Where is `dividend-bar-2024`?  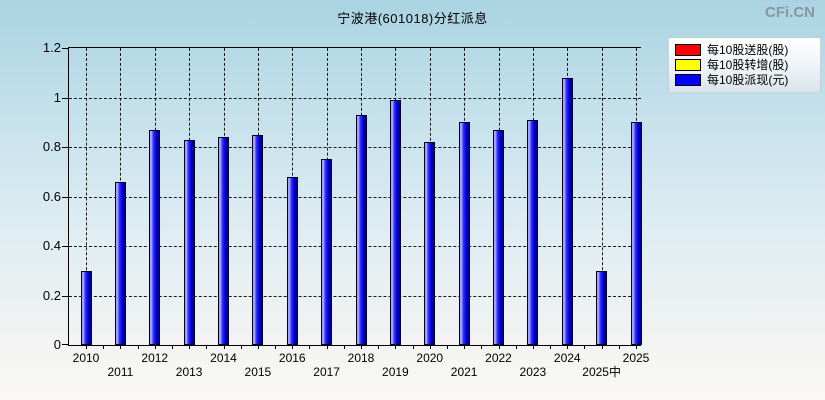
dividend-bar-2024 is located at coordinates (567, 211).